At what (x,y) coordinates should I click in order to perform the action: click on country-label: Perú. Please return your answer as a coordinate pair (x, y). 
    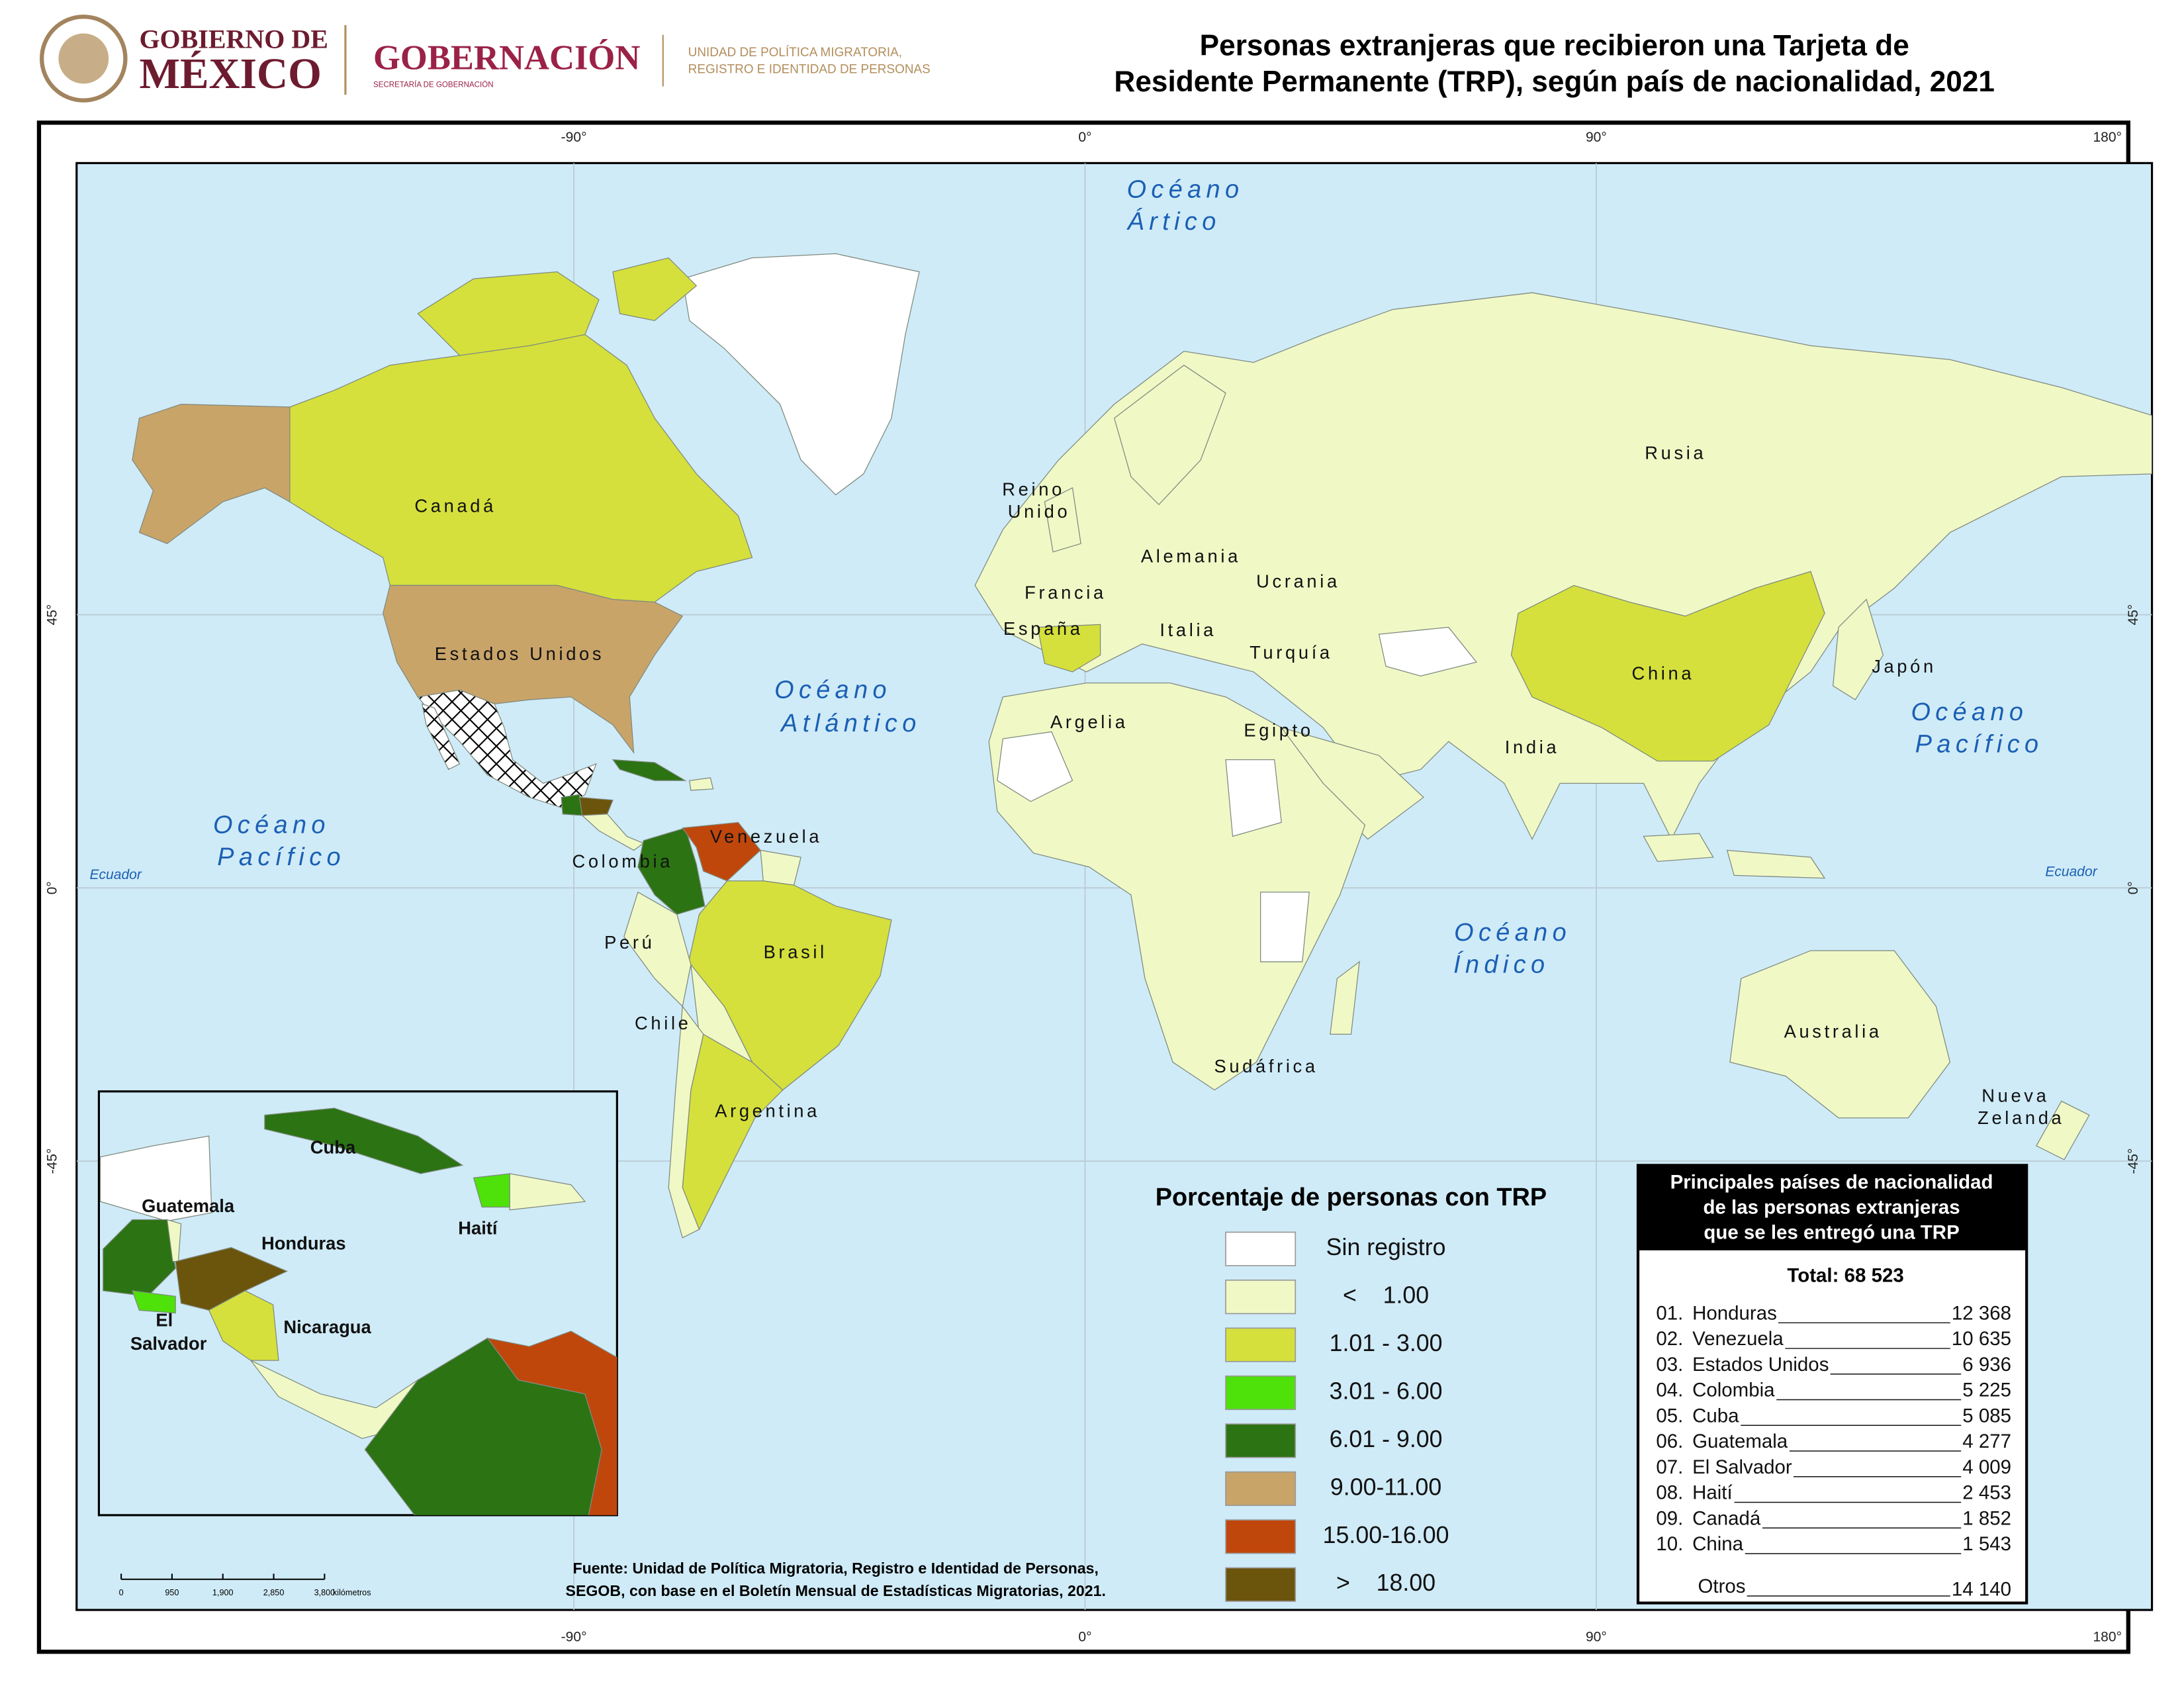
    Looking at the image, I should click on (629, 942).